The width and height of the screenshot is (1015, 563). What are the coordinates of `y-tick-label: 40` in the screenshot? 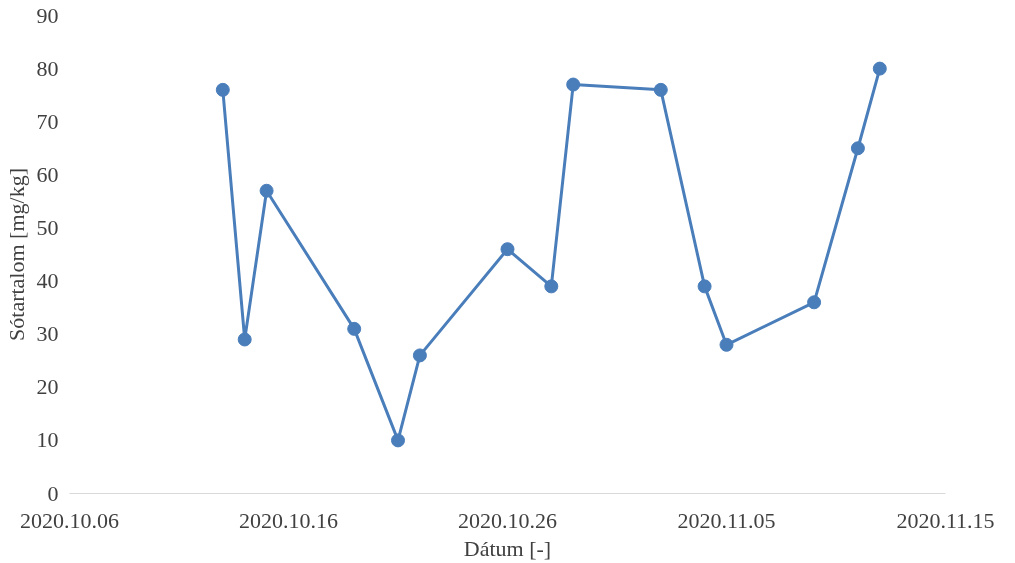 It's located at (47, 281).